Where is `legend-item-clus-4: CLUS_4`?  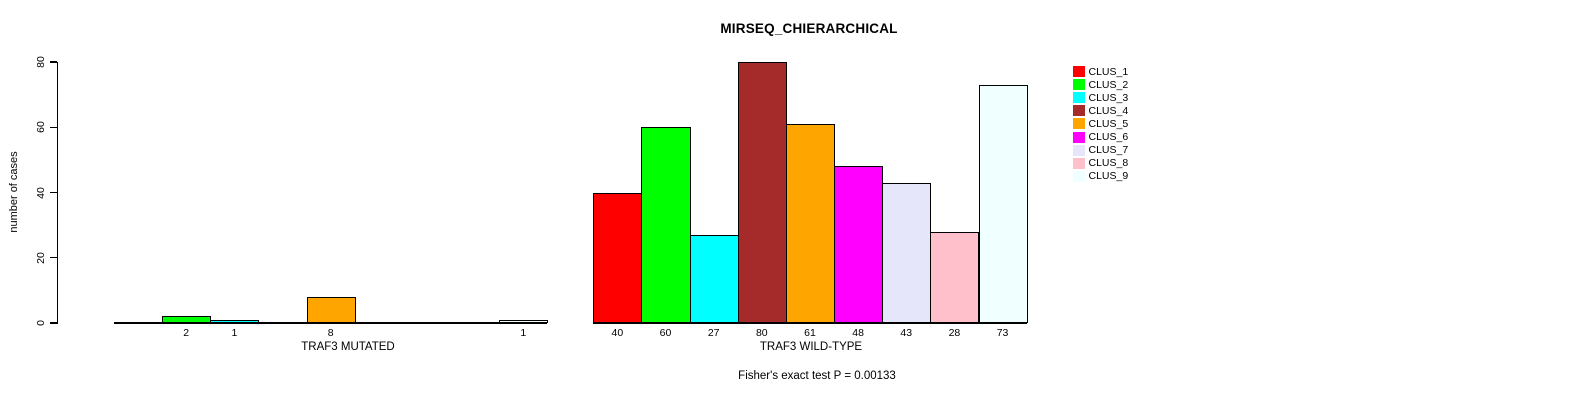 legend-item-clus-4: CLUS_4 is located at coordinates (1100, 110).